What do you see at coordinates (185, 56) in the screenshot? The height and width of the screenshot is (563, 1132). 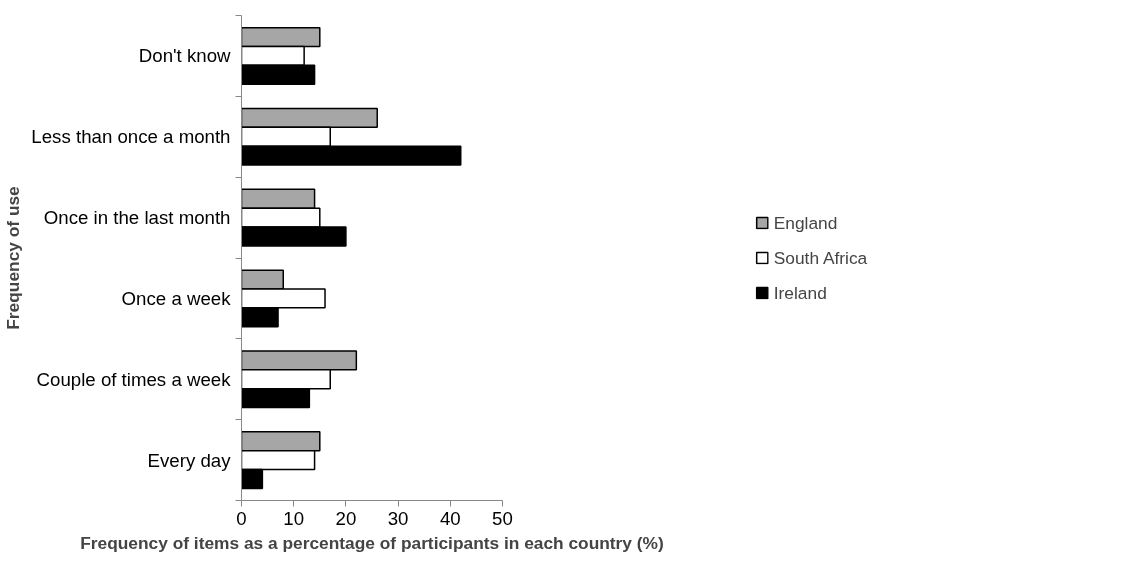 I see `y-tick-label: Don't know` at bounding box center [185, 56].